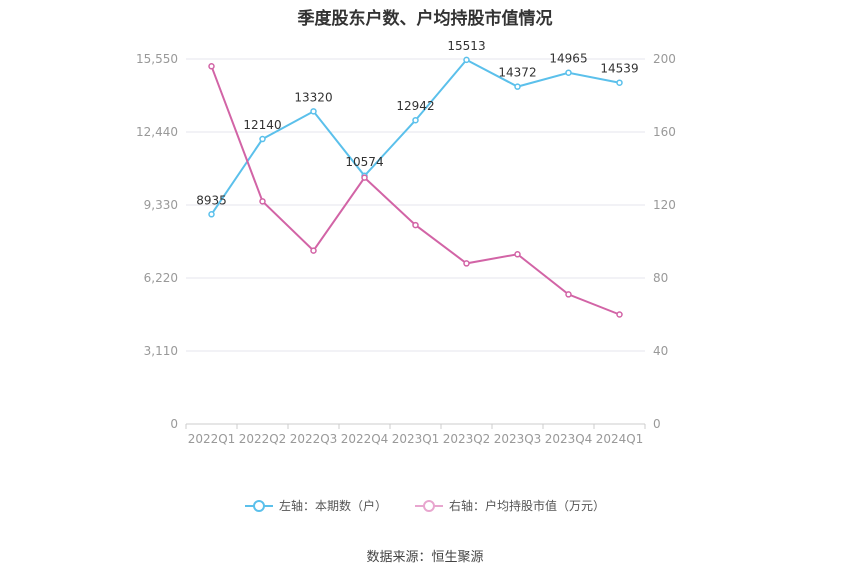 The image size is (850, 575). I want to click on left-axis-tick-label: 15,550, so click(157, 59).